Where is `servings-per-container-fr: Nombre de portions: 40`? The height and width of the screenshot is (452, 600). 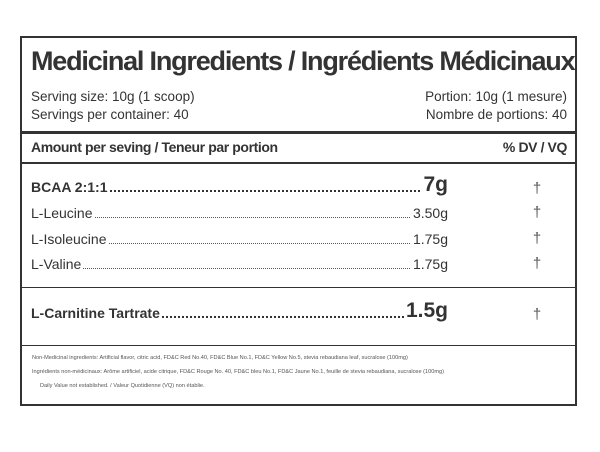
servings-per-container-fr: Nombre de portions: 40 is located at coordinates (496, 114).